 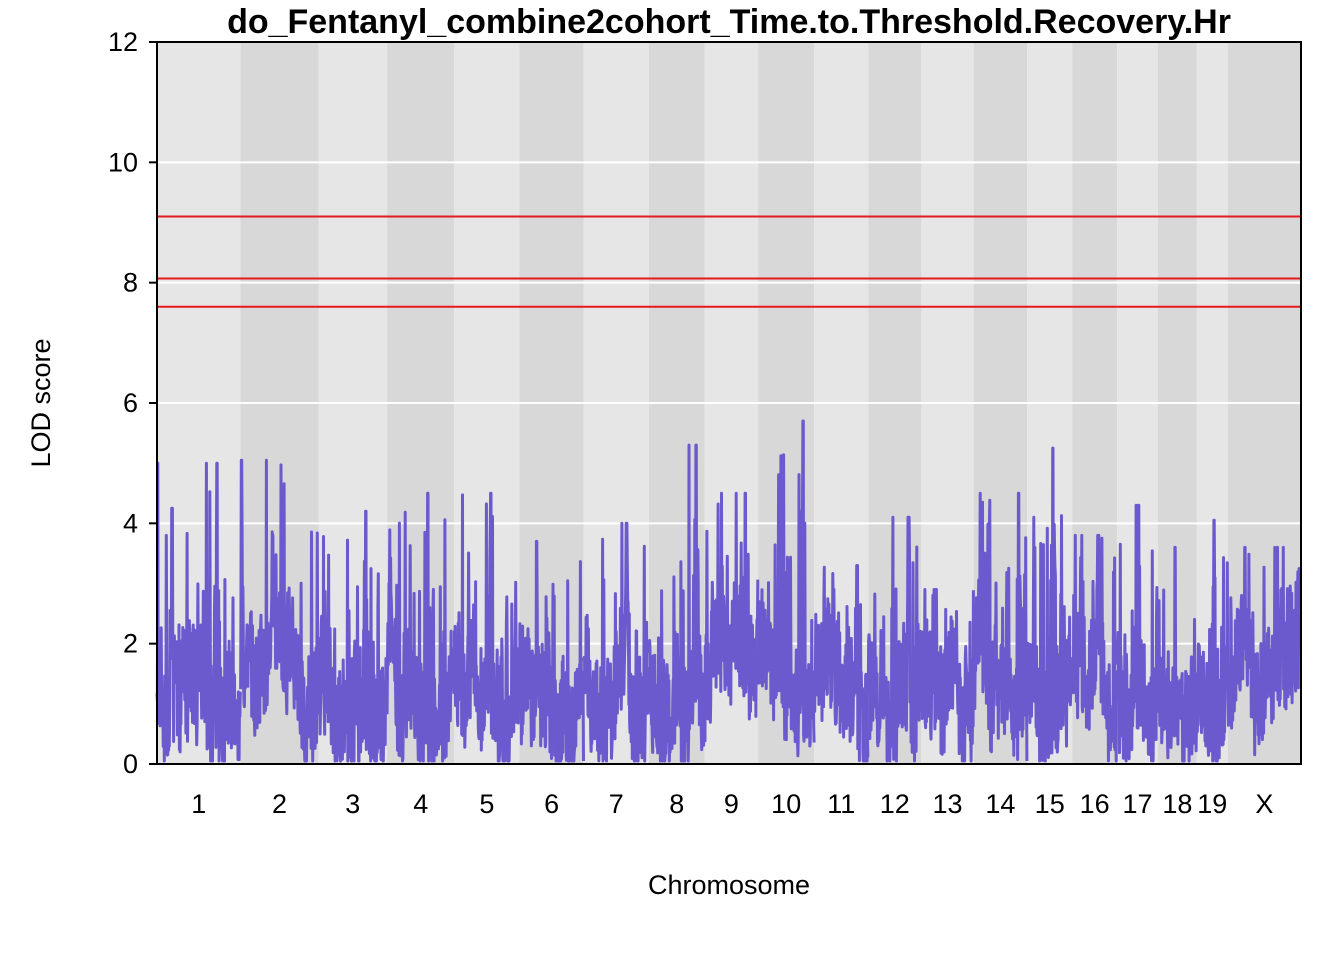 What do you see at coordinates (1177, 804) in the screenshot?
I see `x-tick-label-18: 18` at bounding box center [1177, 804].